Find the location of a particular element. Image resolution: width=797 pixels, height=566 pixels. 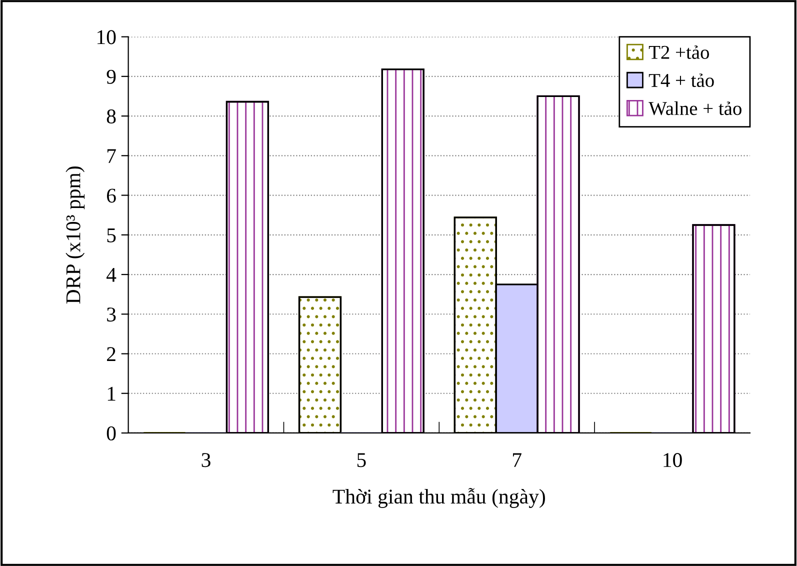

y-tick-label: 10 is located at coordinates (107, 37).